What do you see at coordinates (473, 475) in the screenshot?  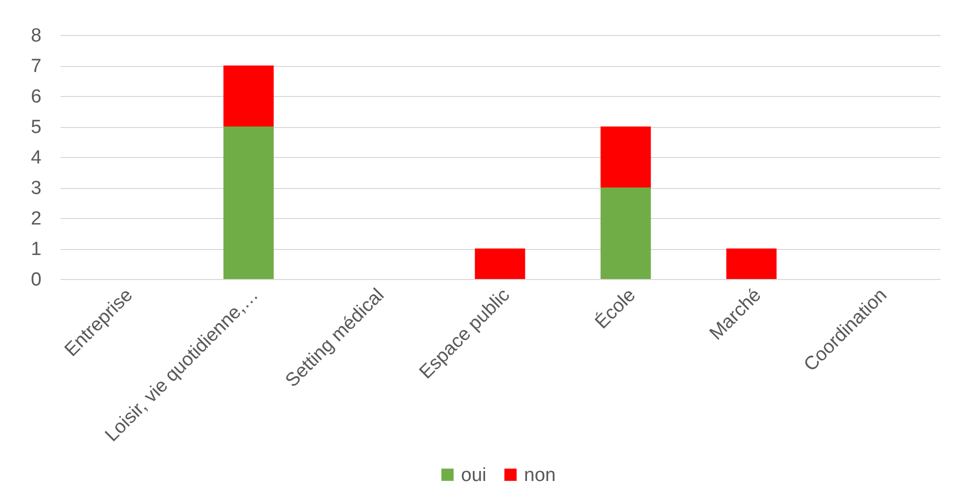 I see `legend-label: oui` at bounding box center [473, 475].